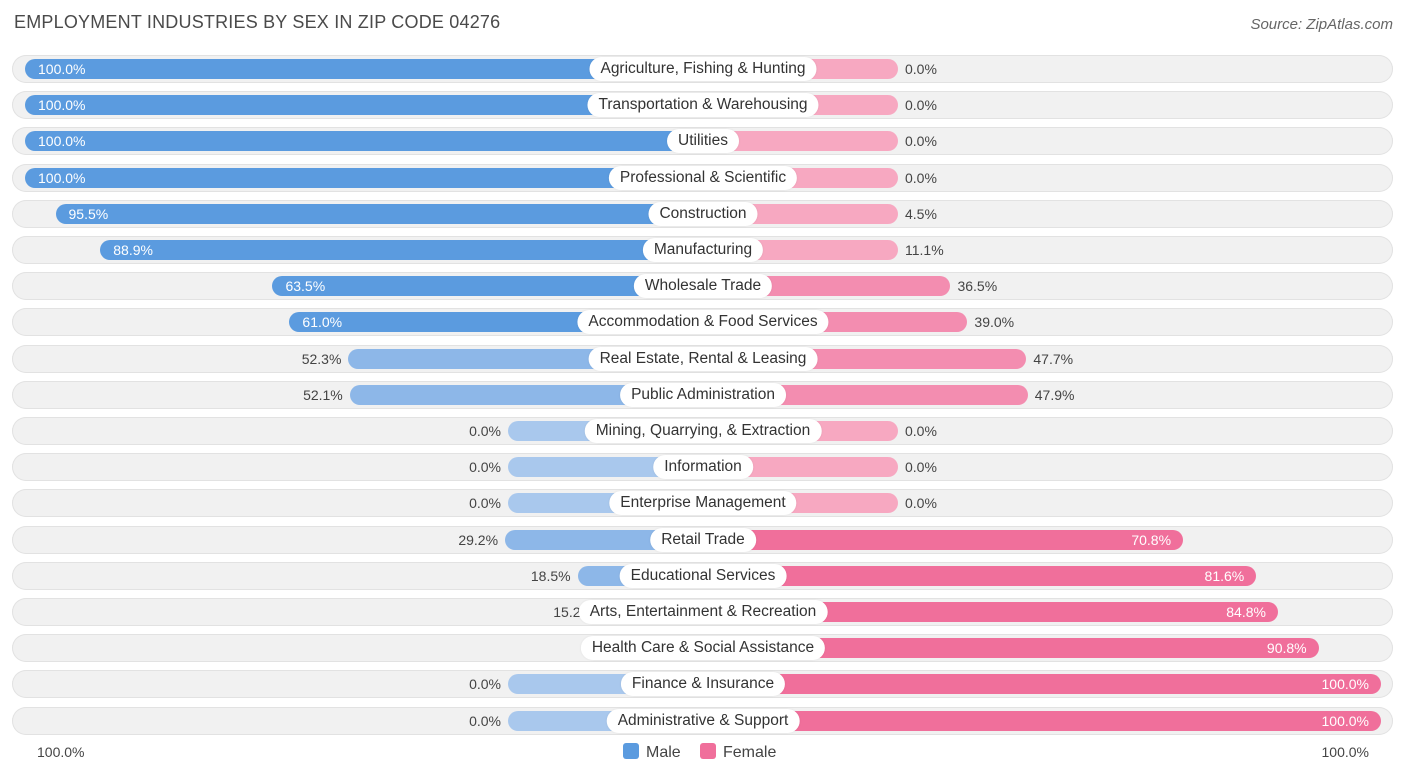 This screenshot has height=777, width=1406. I want to click on value-label-female: 36.5%, so click(977, 286).